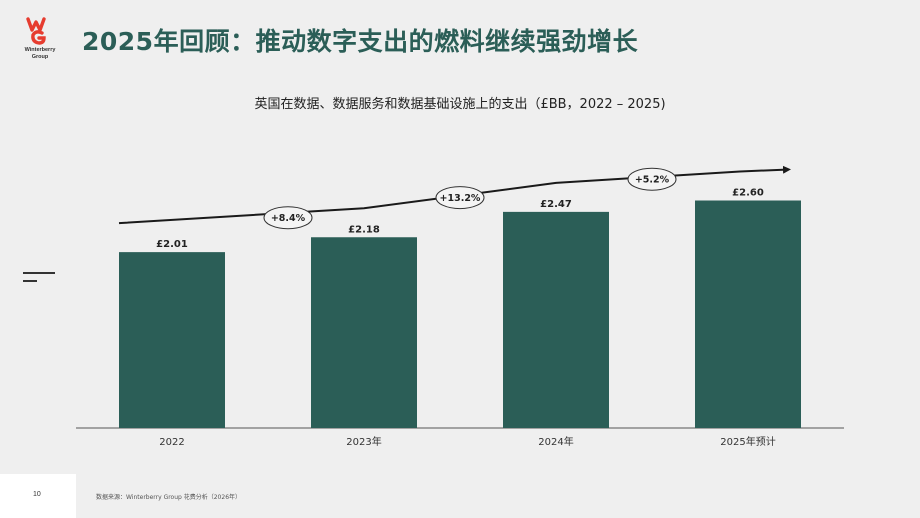 The height and width of the screenshot is (518, 920). What do you see at coordinates (364, 229) in the screenshot?
I see `bar-value-label: £2.18` at bounding box center [364, 229].